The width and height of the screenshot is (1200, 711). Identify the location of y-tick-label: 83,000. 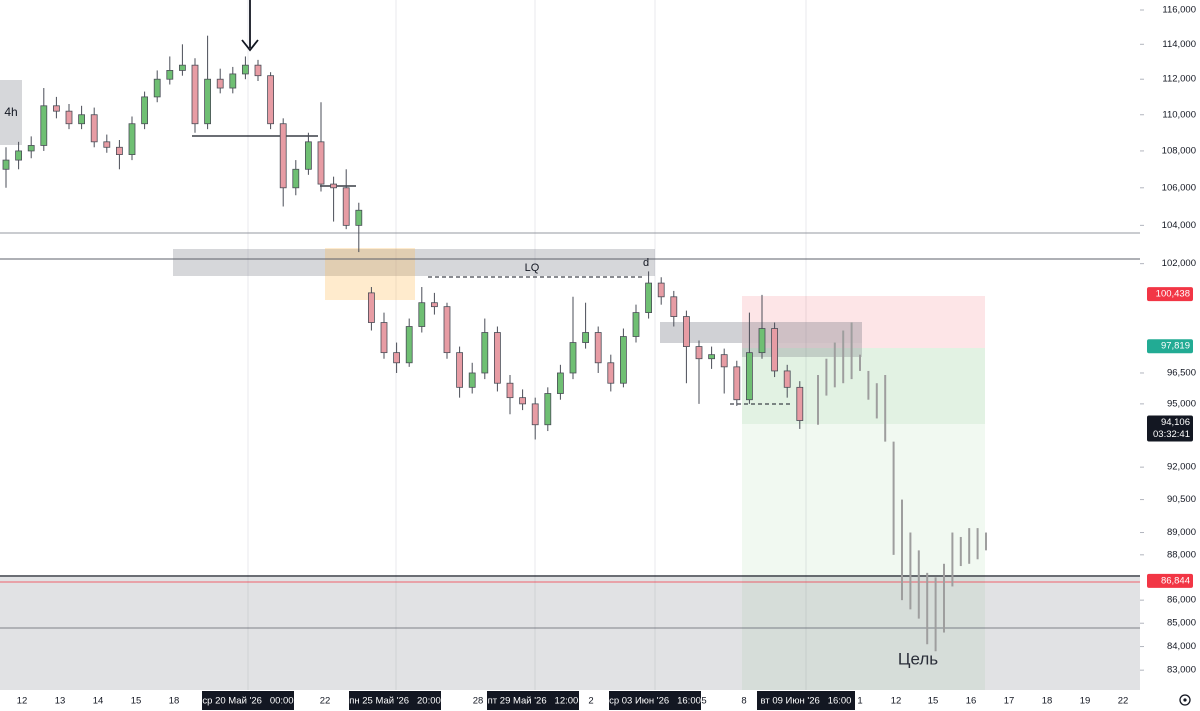
(1181, 670).